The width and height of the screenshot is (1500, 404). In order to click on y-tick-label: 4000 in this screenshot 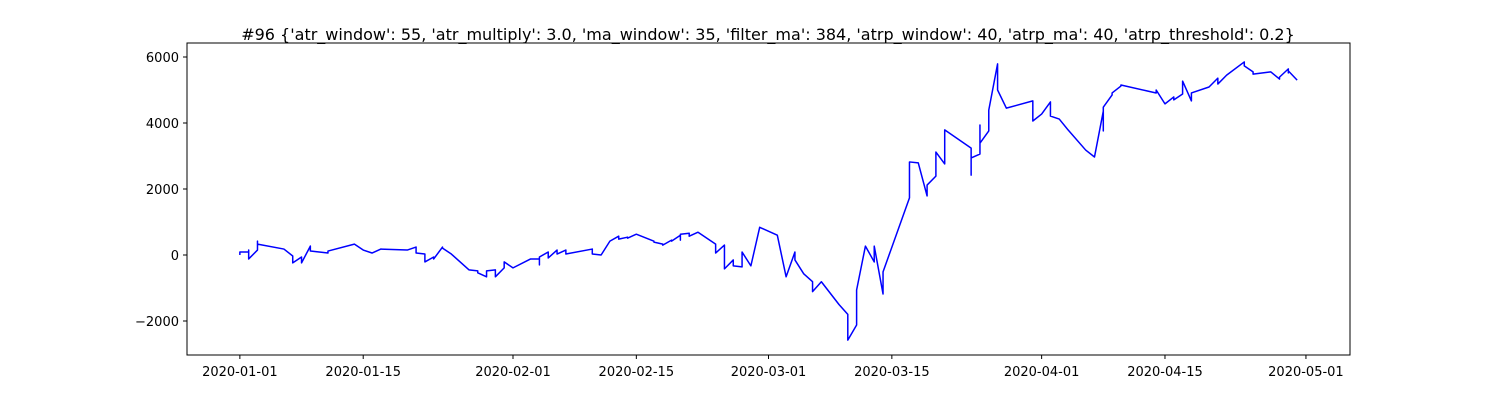, I will do `click(162, 124)`.